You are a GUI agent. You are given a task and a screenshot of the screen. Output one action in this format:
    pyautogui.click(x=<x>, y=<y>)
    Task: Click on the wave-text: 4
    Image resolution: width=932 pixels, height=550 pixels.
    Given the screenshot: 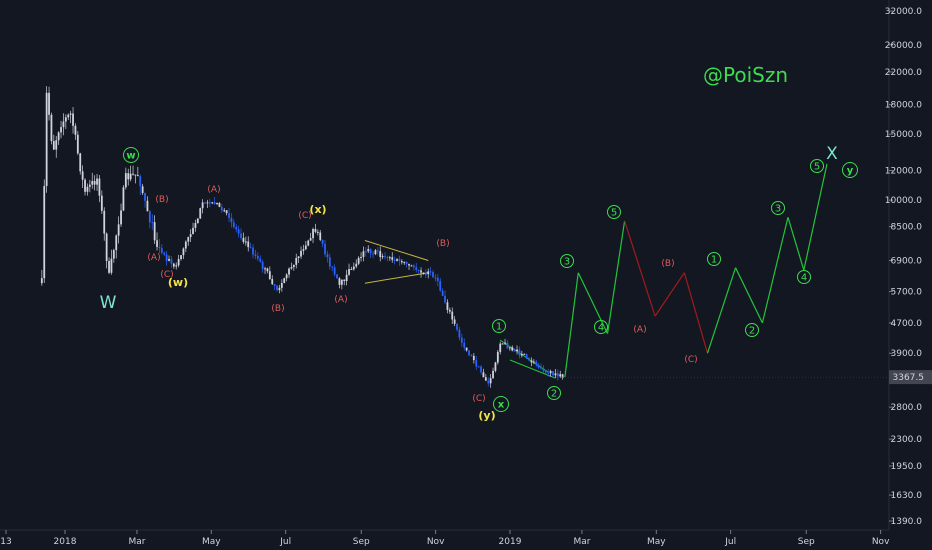 What is the action you would take?
    pyautogui.click(x=804, y=278)
    